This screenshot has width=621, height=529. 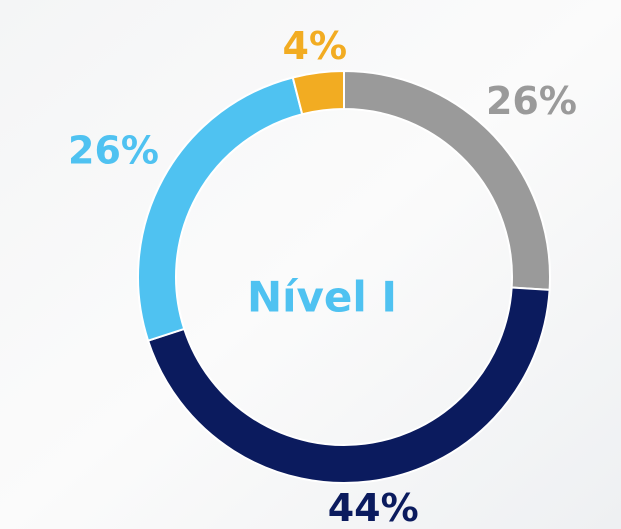 What do you see at coordinates (318, 92) in the screenshot?
I see `donut-segment` at bounding box center [318, 92].